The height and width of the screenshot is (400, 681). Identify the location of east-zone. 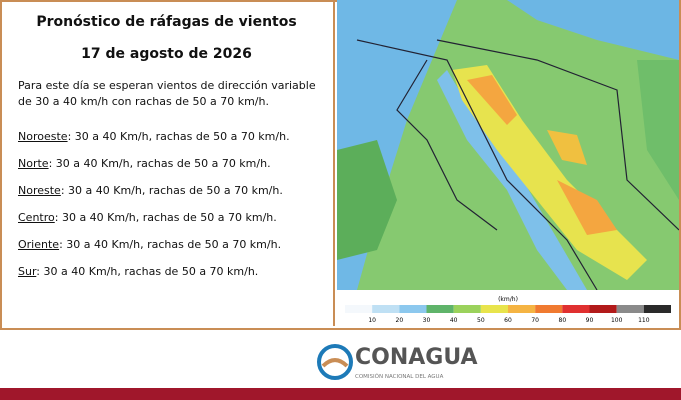
(658, 130).